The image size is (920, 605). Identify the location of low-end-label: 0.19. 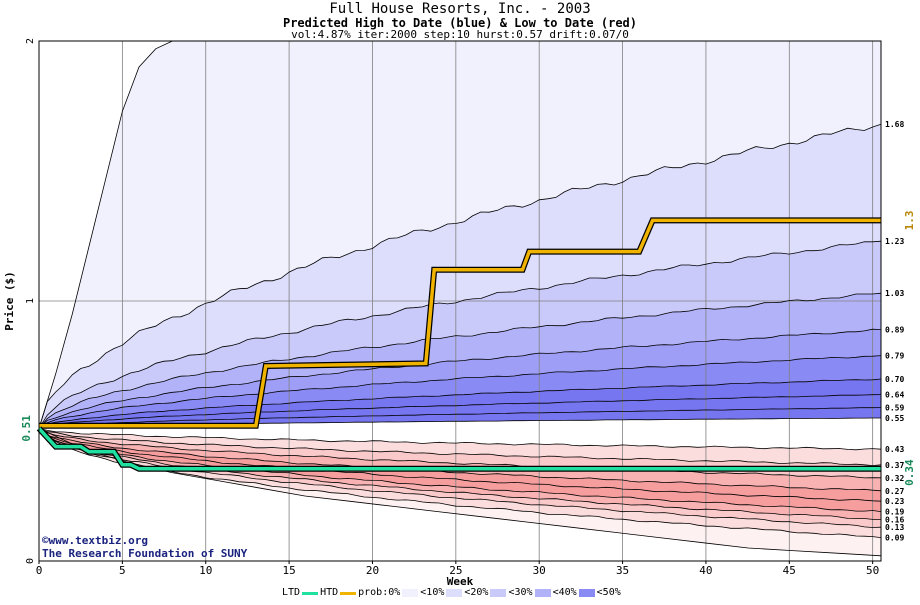
(894, 512).